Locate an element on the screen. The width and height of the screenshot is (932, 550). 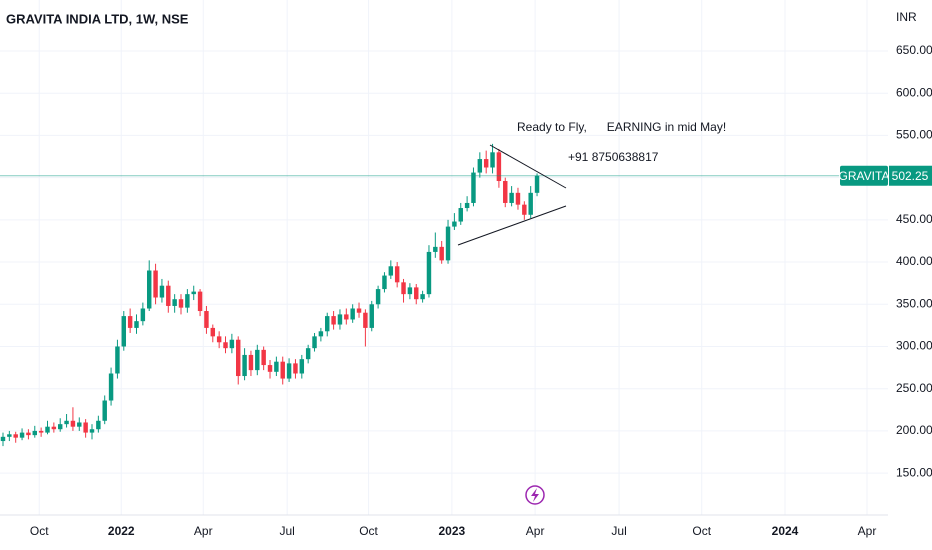
y-tick-label: 350.00 is located at coordinates (914, 303).